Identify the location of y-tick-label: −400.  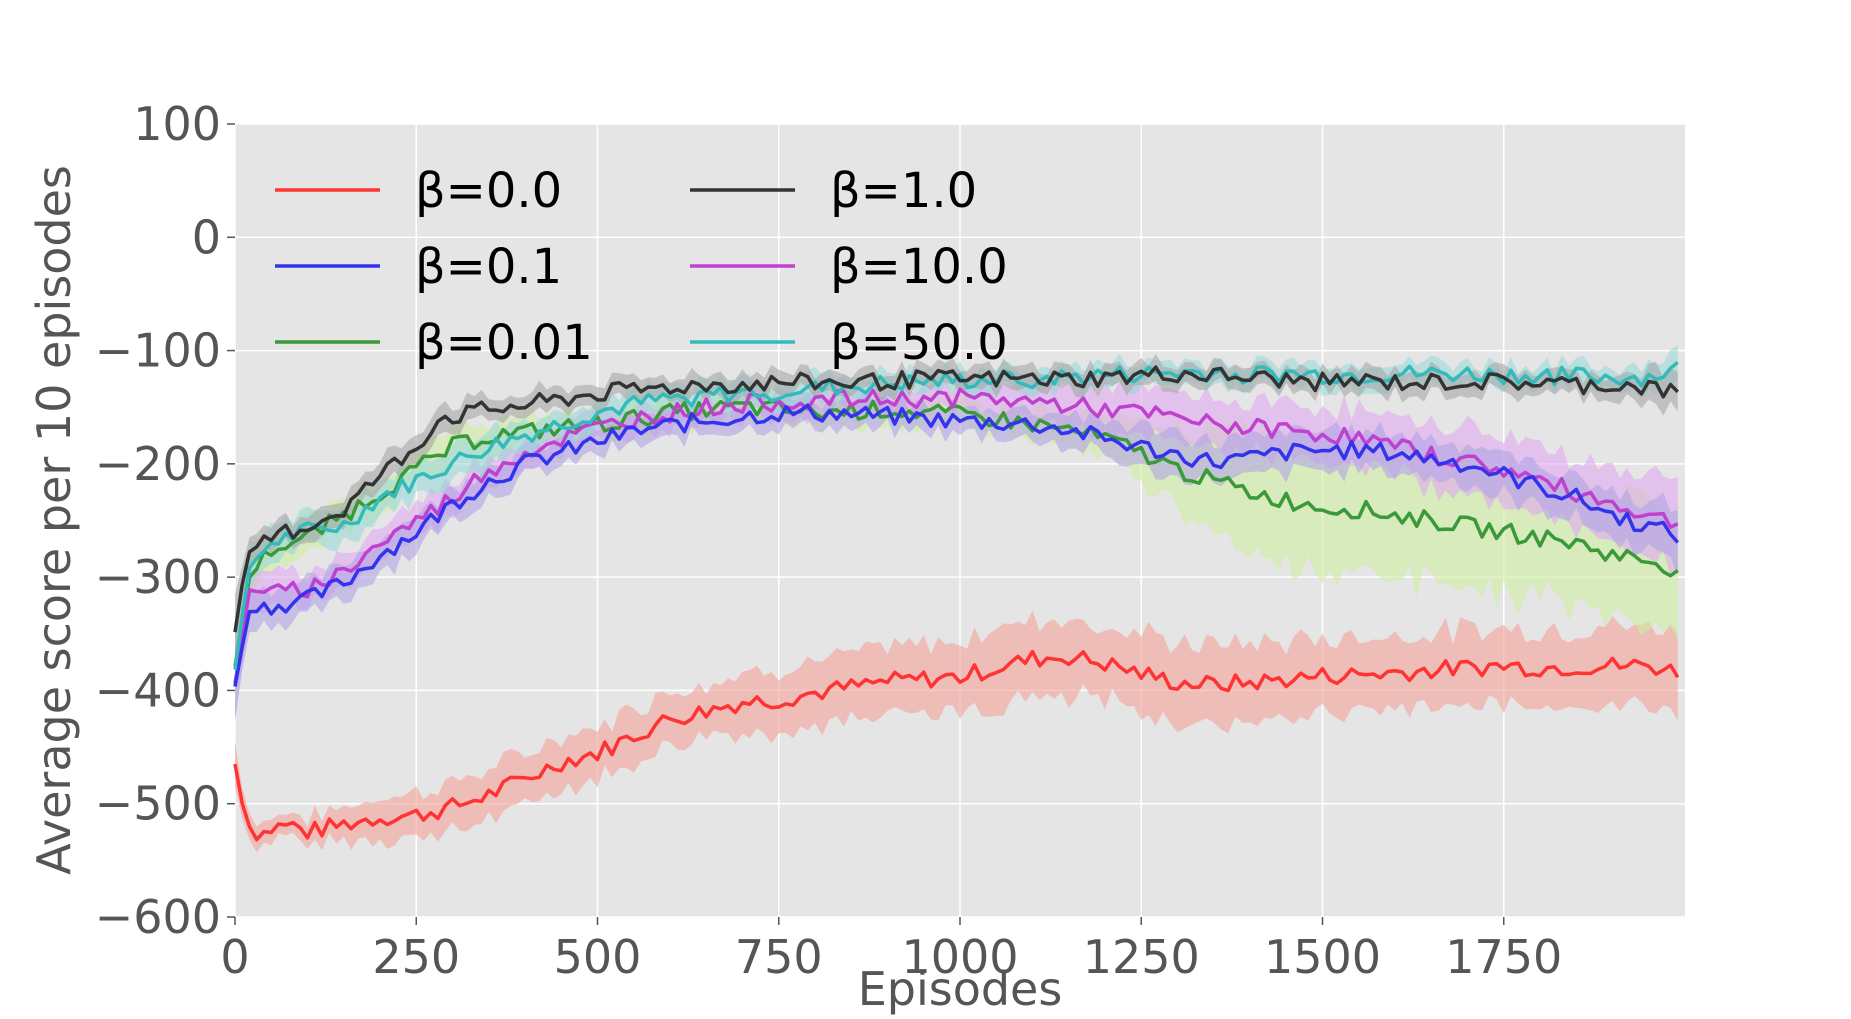
(158, 690).